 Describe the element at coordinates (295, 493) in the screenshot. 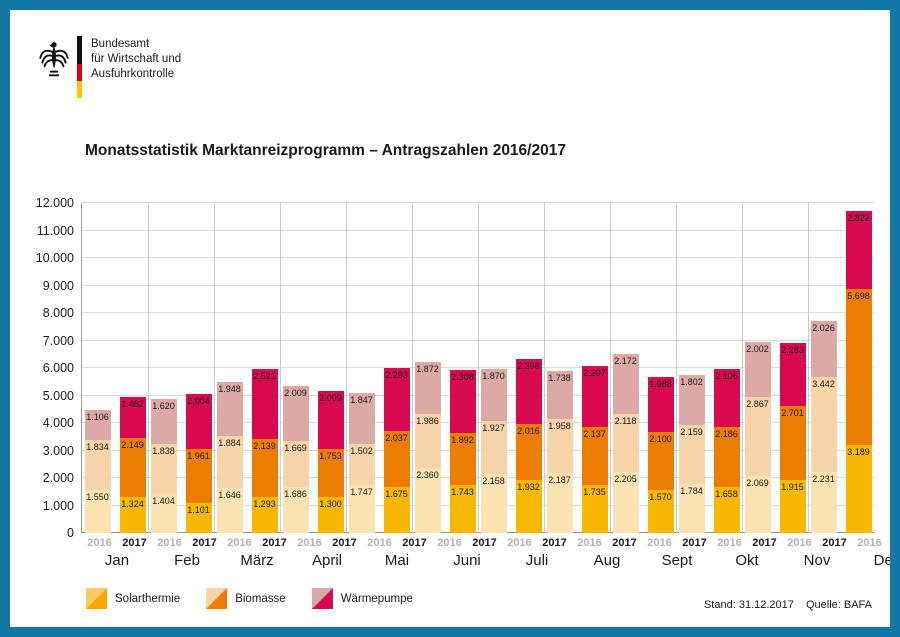

I see `segment-value-label: 1.686` at that location.